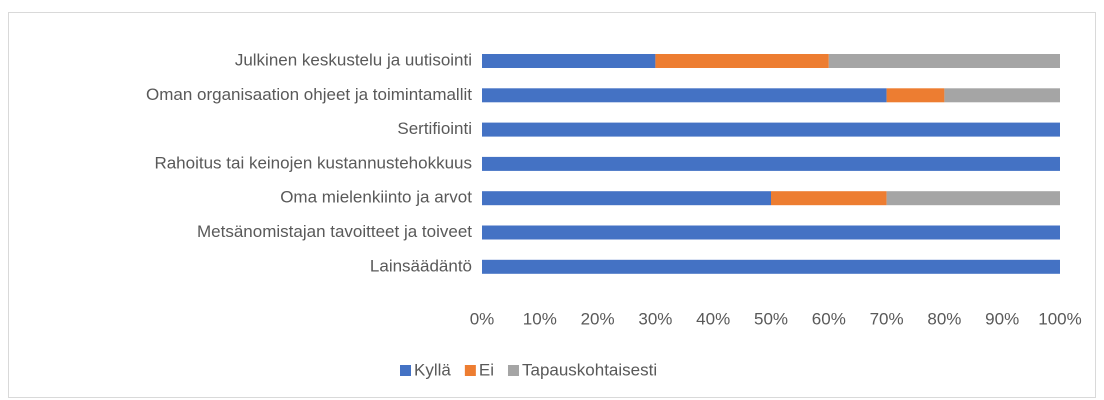 This screenshot has height=400, width=1104. What do you see at coordinates (589, 369) in the screenshot?
I see `legend-label: Tapauskohtaisesti` at bounding box center [589, 369].